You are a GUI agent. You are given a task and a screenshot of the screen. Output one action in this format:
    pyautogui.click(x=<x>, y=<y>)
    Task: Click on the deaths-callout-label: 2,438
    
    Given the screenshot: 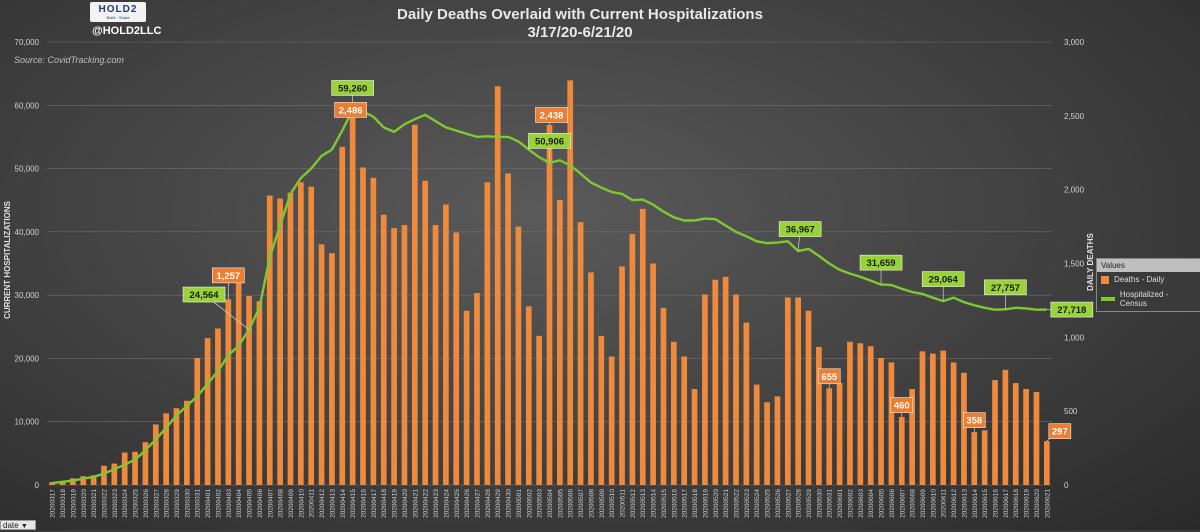 What is the action you would take?
    pyautogui.click(x=552, y=115)
    